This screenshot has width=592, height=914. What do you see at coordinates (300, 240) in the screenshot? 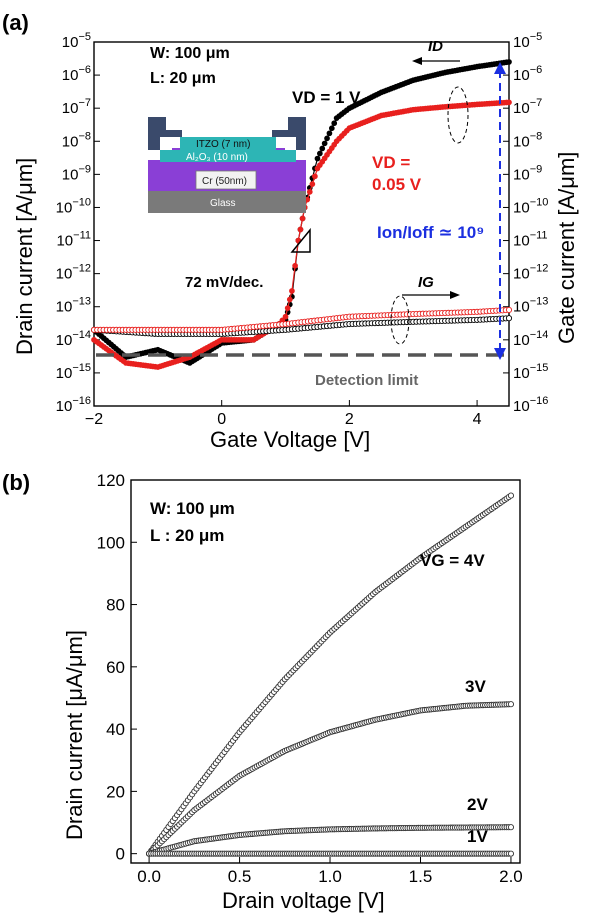
I see `slope-triangle` at bounding box center [300, 240].